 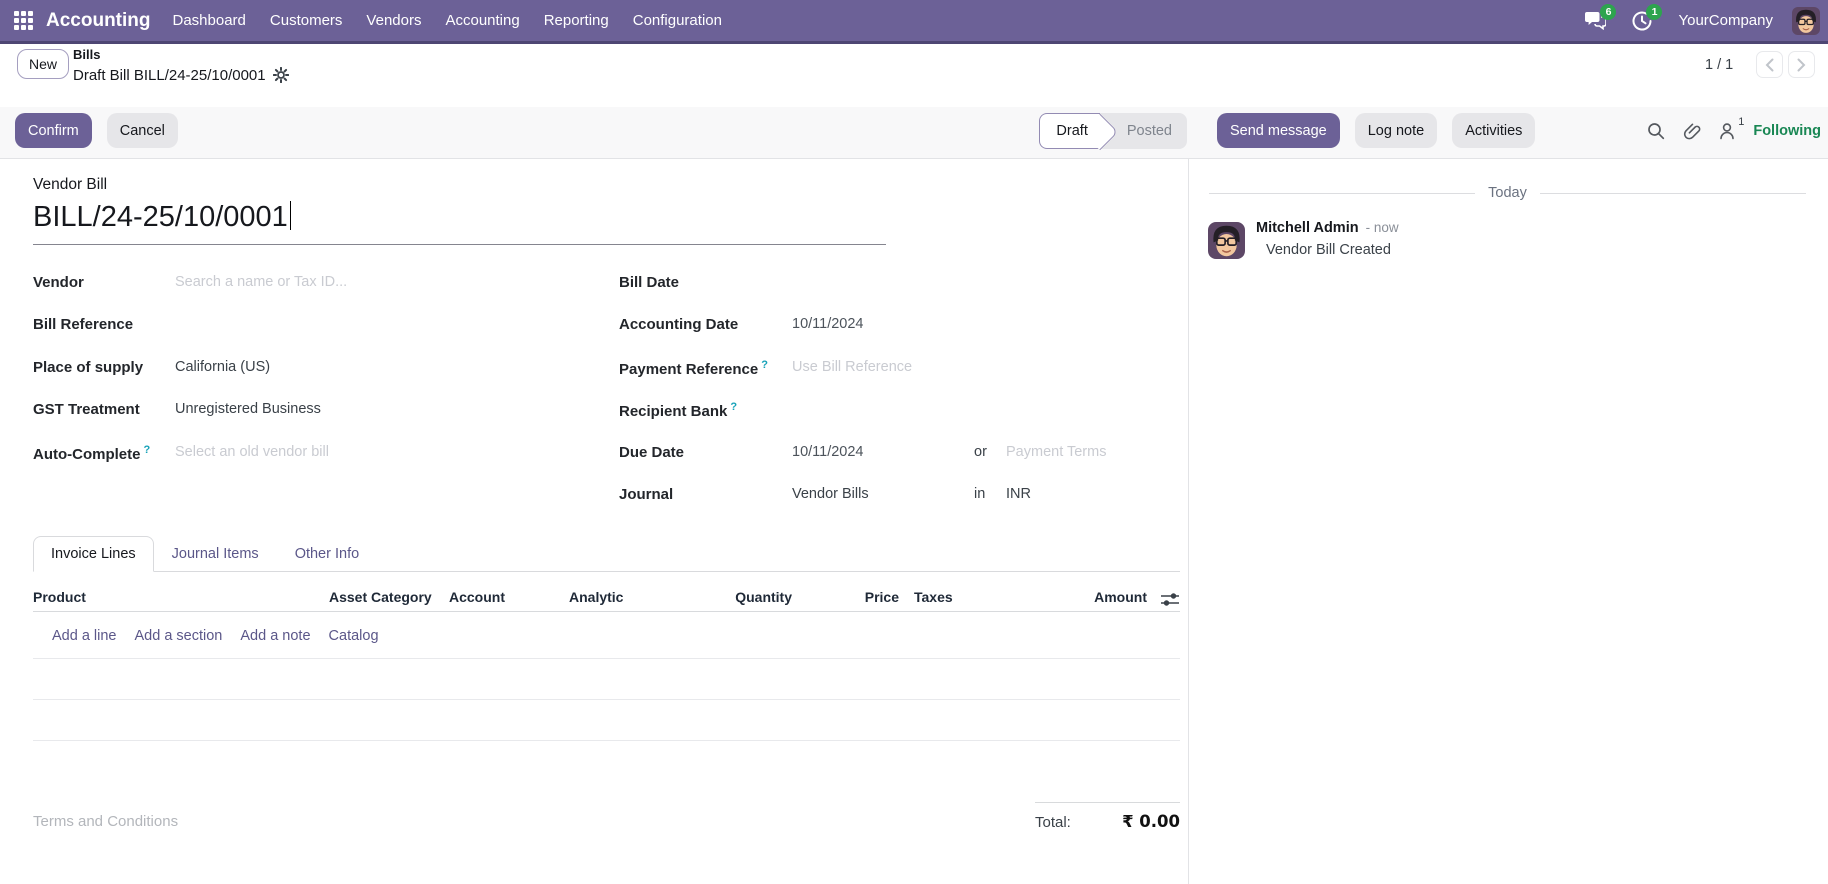 What do you see at coordinates (764, 365) in the screenshot?
I see `help-icon: ?` at bounding box center [764, 365].